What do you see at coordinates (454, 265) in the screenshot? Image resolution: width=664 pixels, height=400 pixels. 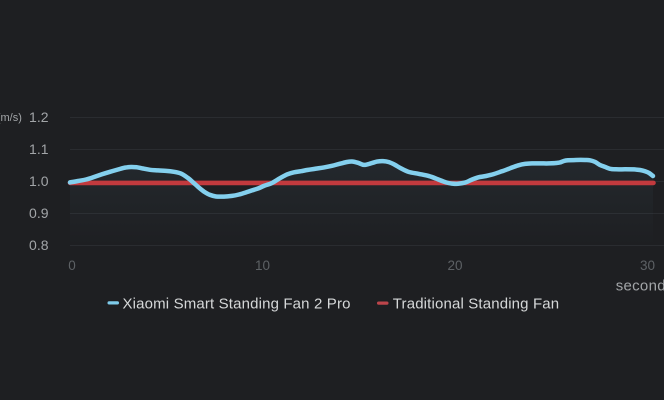 I see `svg-text: 20` at bounding box center [454, 265].